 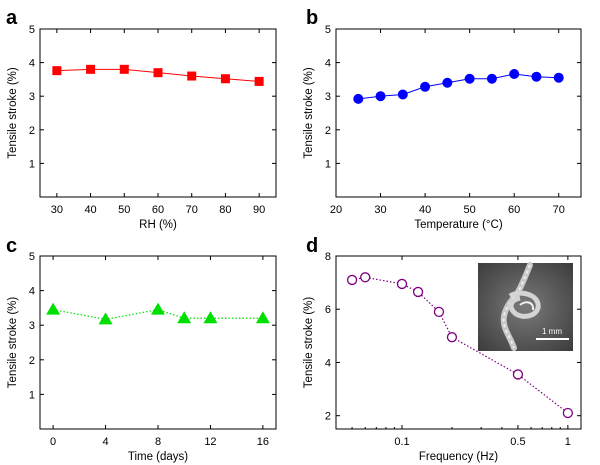 I want to click on x-axis-title: Temperature (°C), so click(x=458, y=225).